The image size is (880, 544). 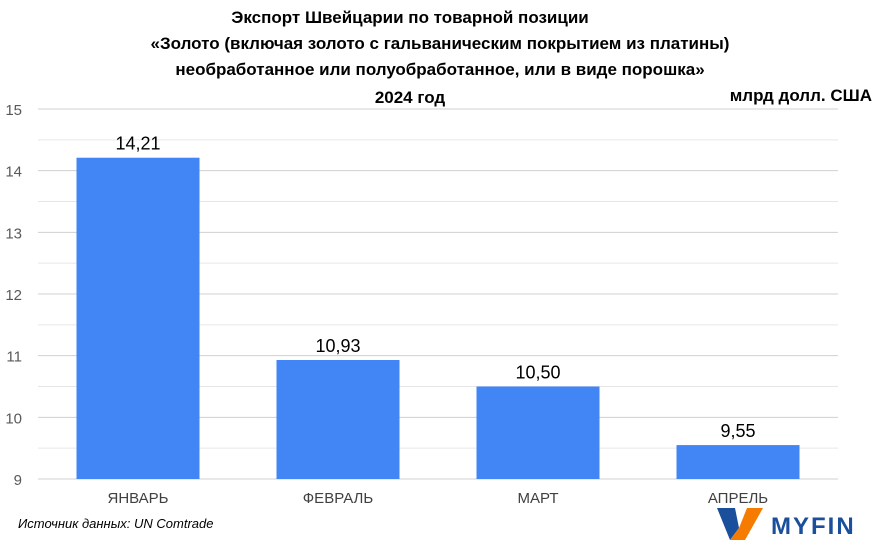 I want to click on x-tick-label: ЯНВАРЬ, so click(x=137, y=498).